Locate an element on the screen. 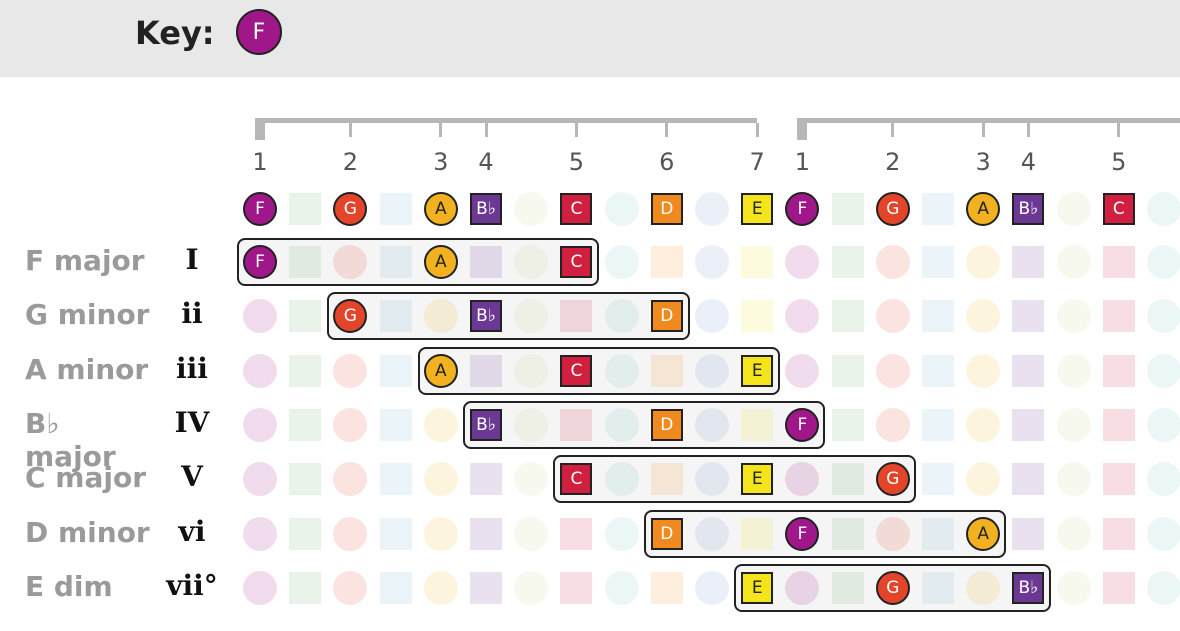 This screenshot has height=631, width=1180. scale-note-e: E is located at coordinates (757, 209).